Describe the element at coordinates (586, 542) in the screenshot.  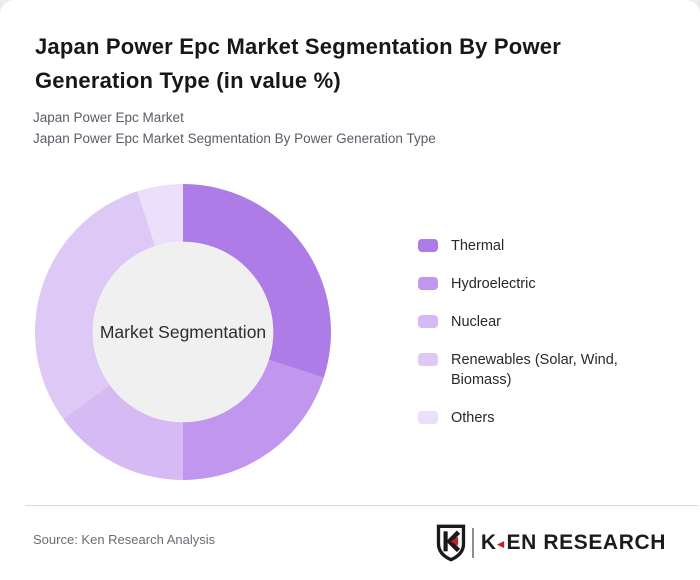
I see `logo-wordmark-rest: EN RESEARCH` at that location.